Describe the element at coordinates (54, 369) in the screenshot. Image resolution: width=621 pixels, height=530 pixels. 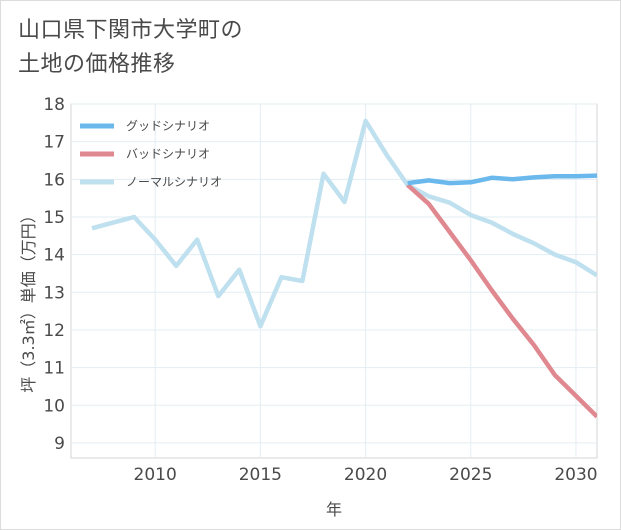
I see `y-tick-label: 11` at that location.